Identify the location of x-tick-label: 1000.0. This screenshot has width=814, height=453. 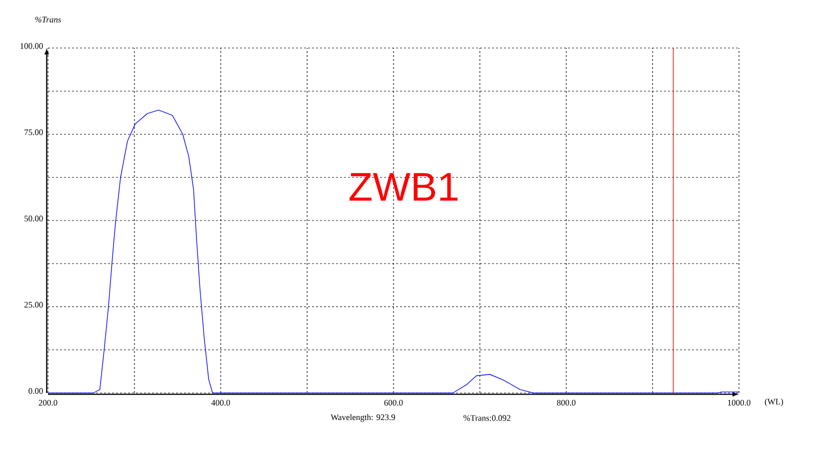
(739, 403).